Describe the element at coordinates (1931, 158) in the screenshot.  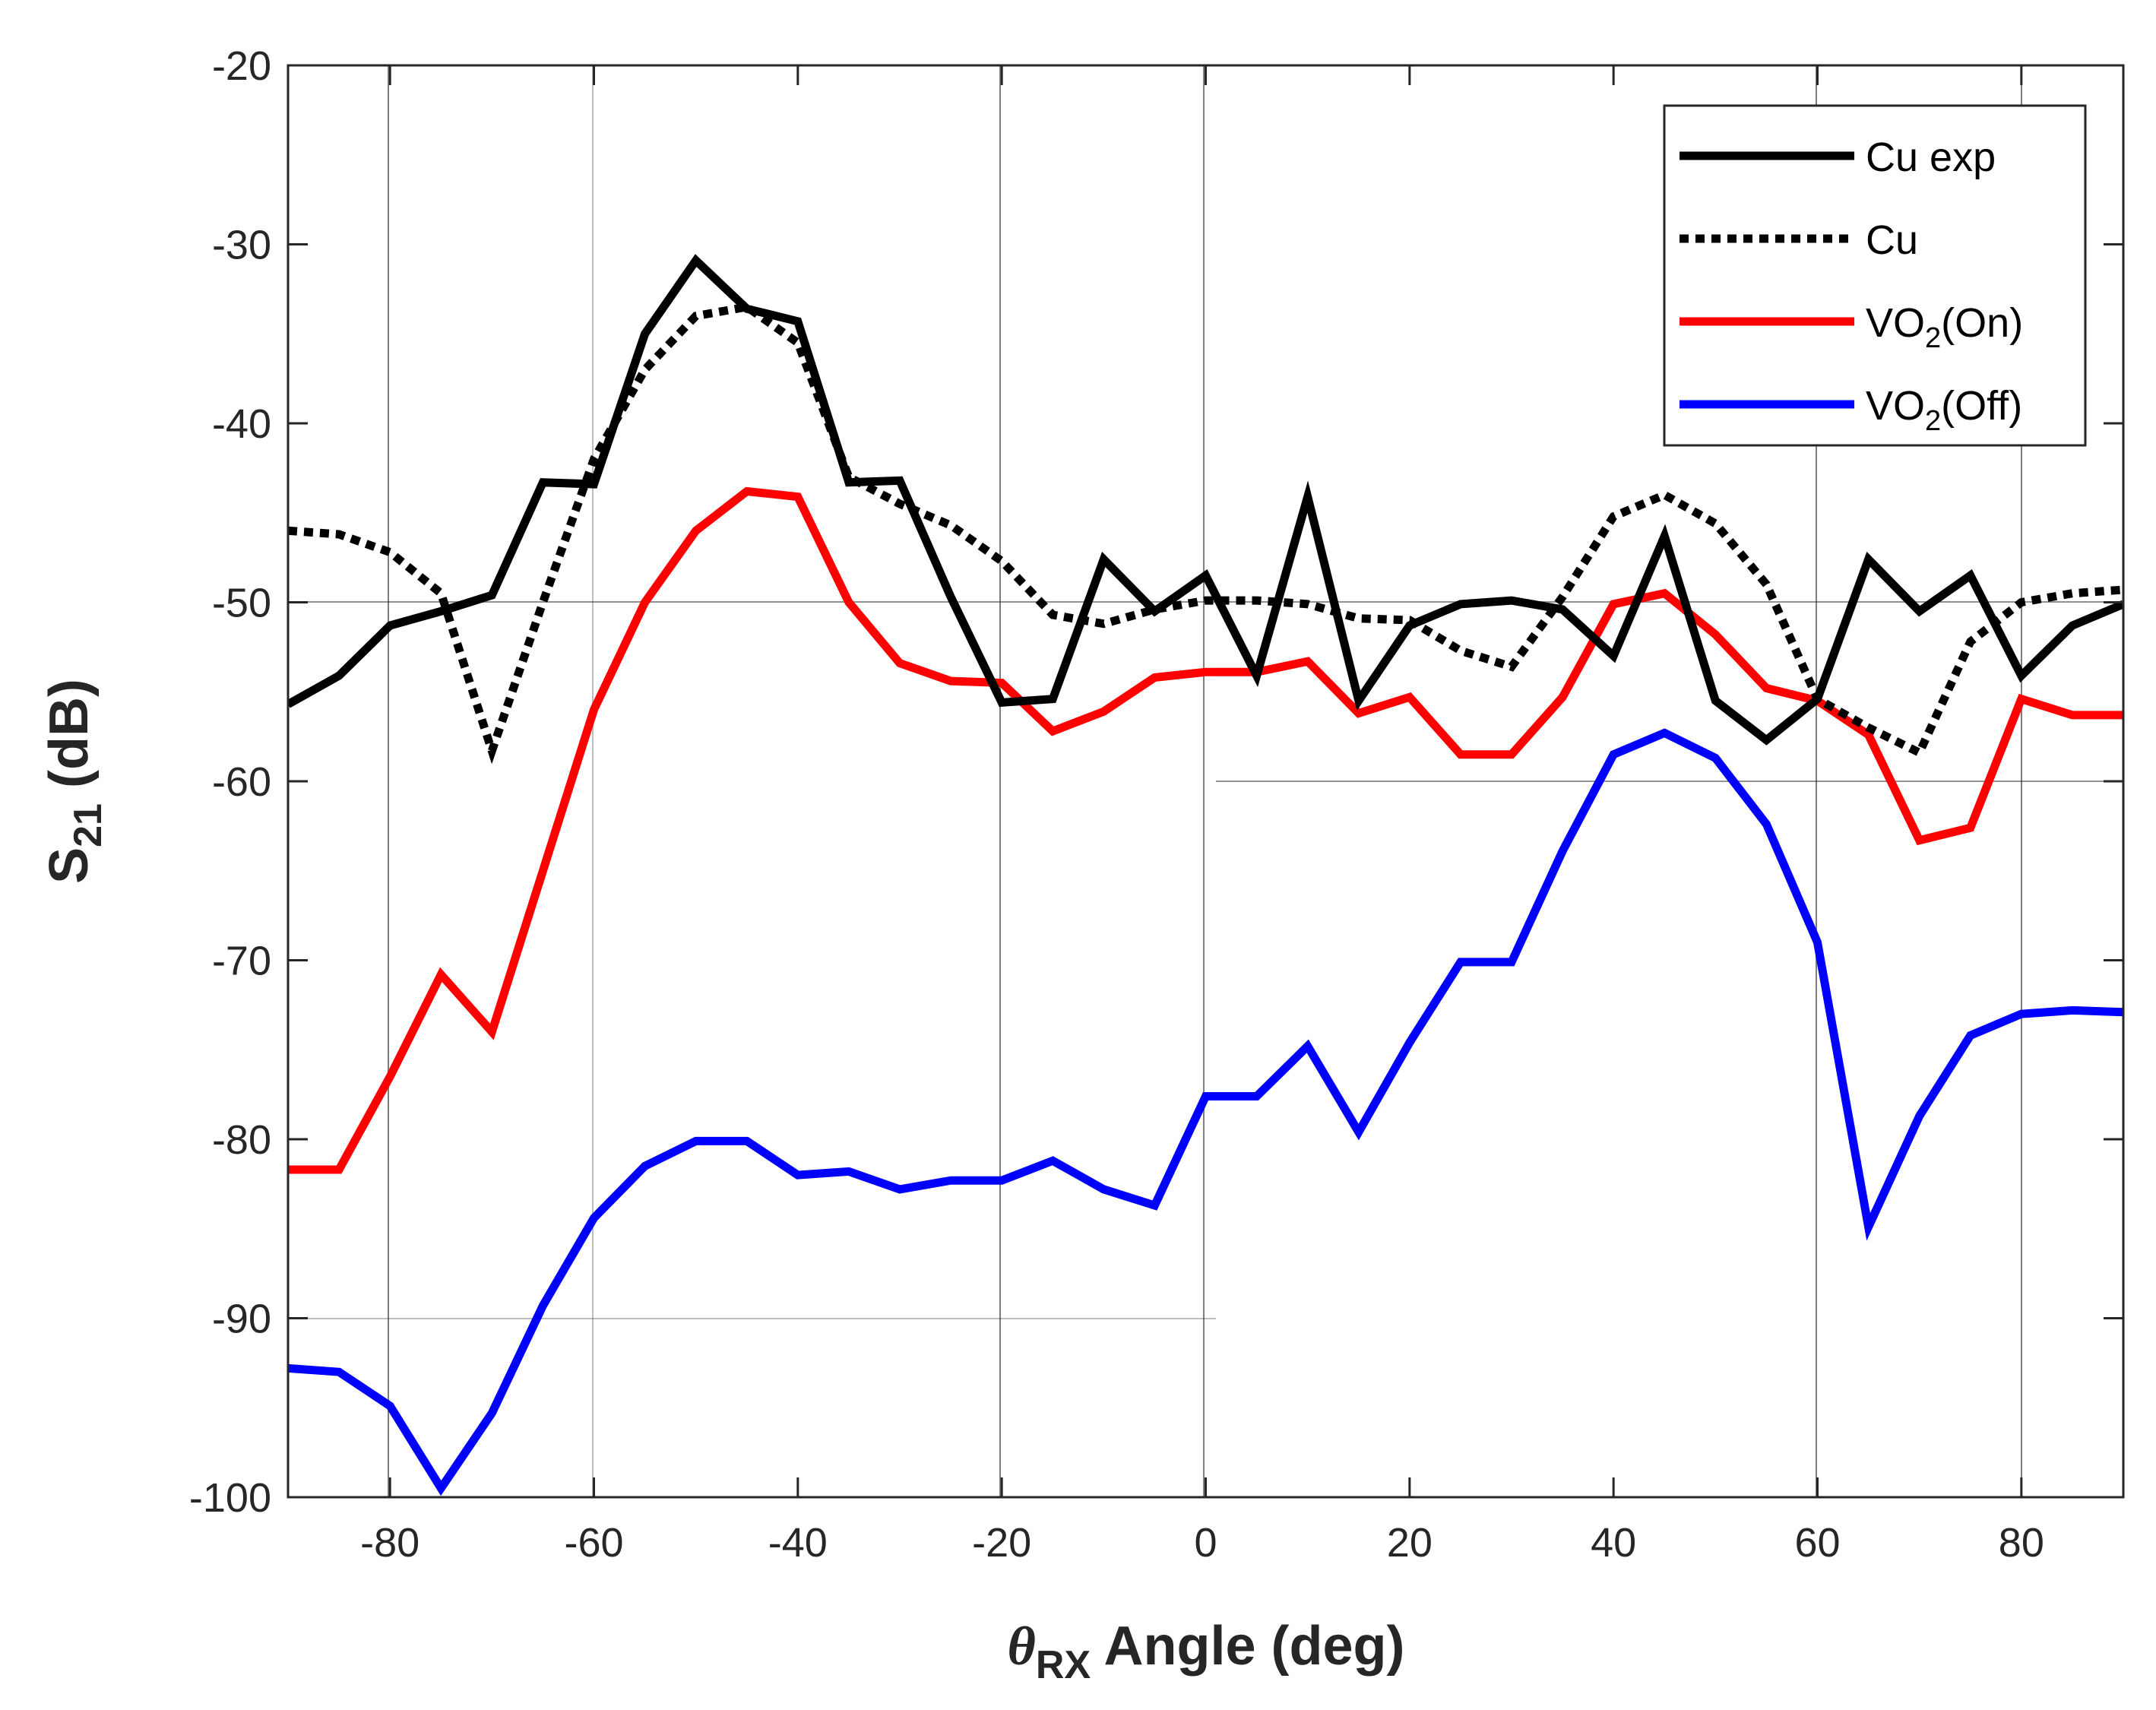
I see `legend-label: Cu exp` at that location.